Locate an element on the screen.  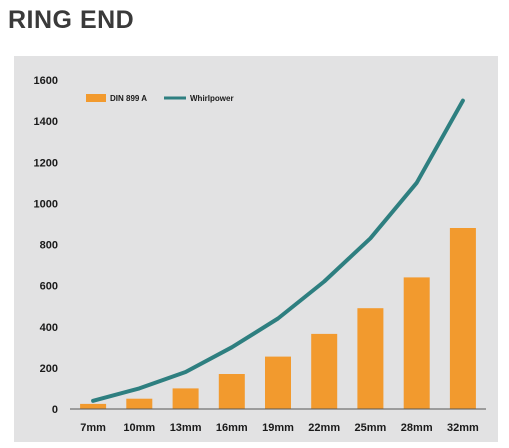
y-tick-label: 400 is located at coordinates (49, 328).